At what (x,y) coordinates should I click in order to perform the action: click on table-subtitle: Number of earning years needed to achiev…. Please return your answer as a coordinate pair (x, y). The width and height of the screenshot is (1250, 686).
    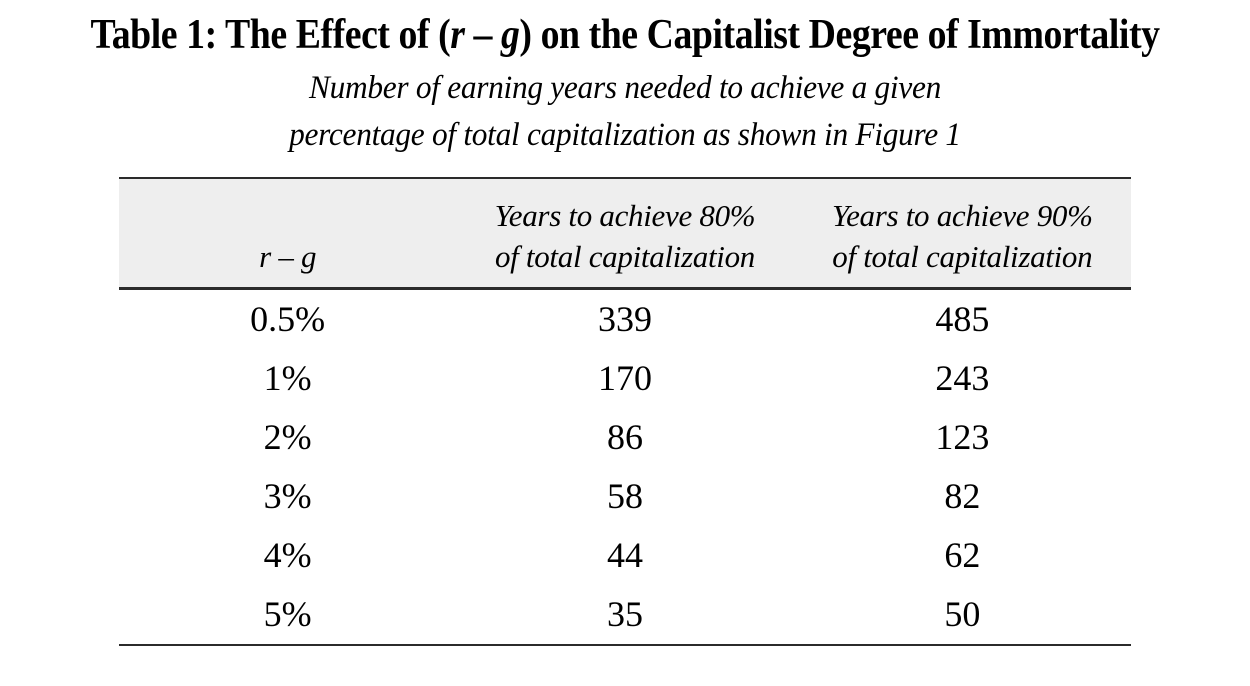
    Looking at the image, I should click on (625, 112).